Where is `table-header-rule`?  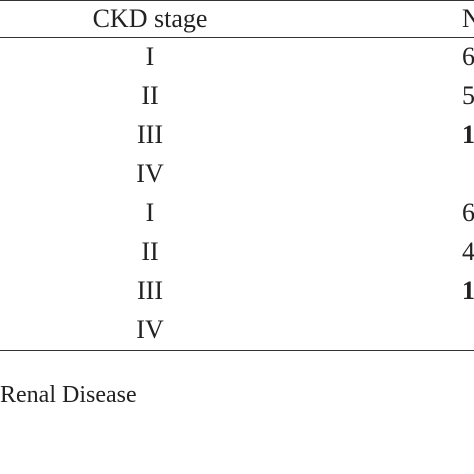 table-header-rule is located at coordinates (237, 37).